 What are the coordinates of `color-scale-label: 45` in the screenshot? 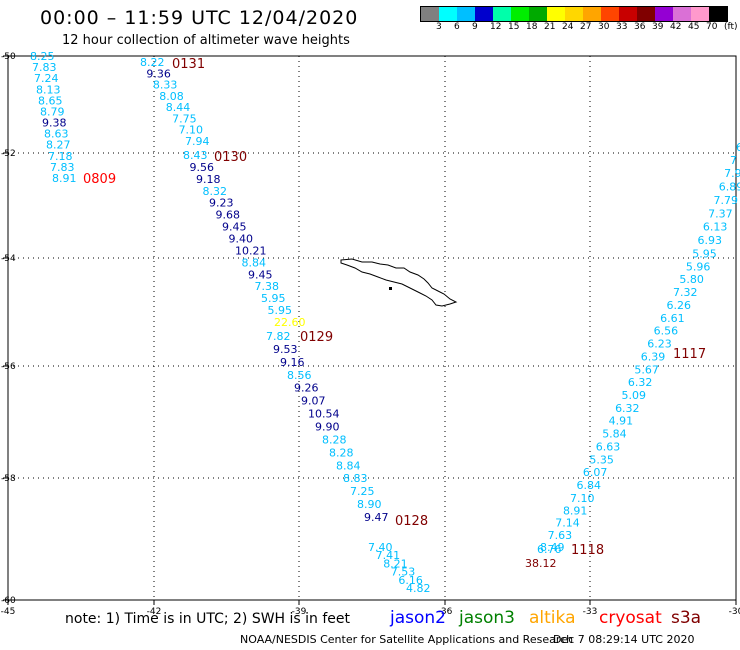 It's located at (694, 27).